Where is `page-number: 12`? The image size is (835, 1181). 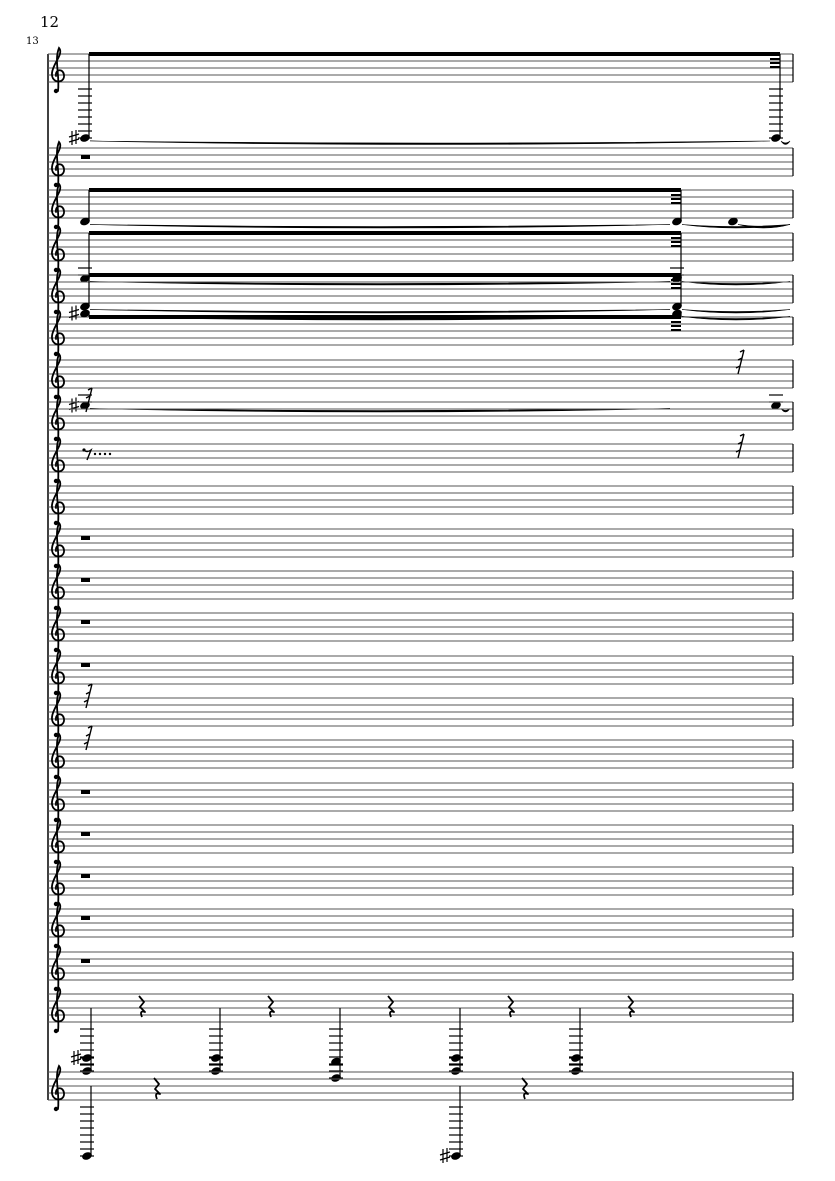
page-number: 12 is located at coordinates (50, 22).